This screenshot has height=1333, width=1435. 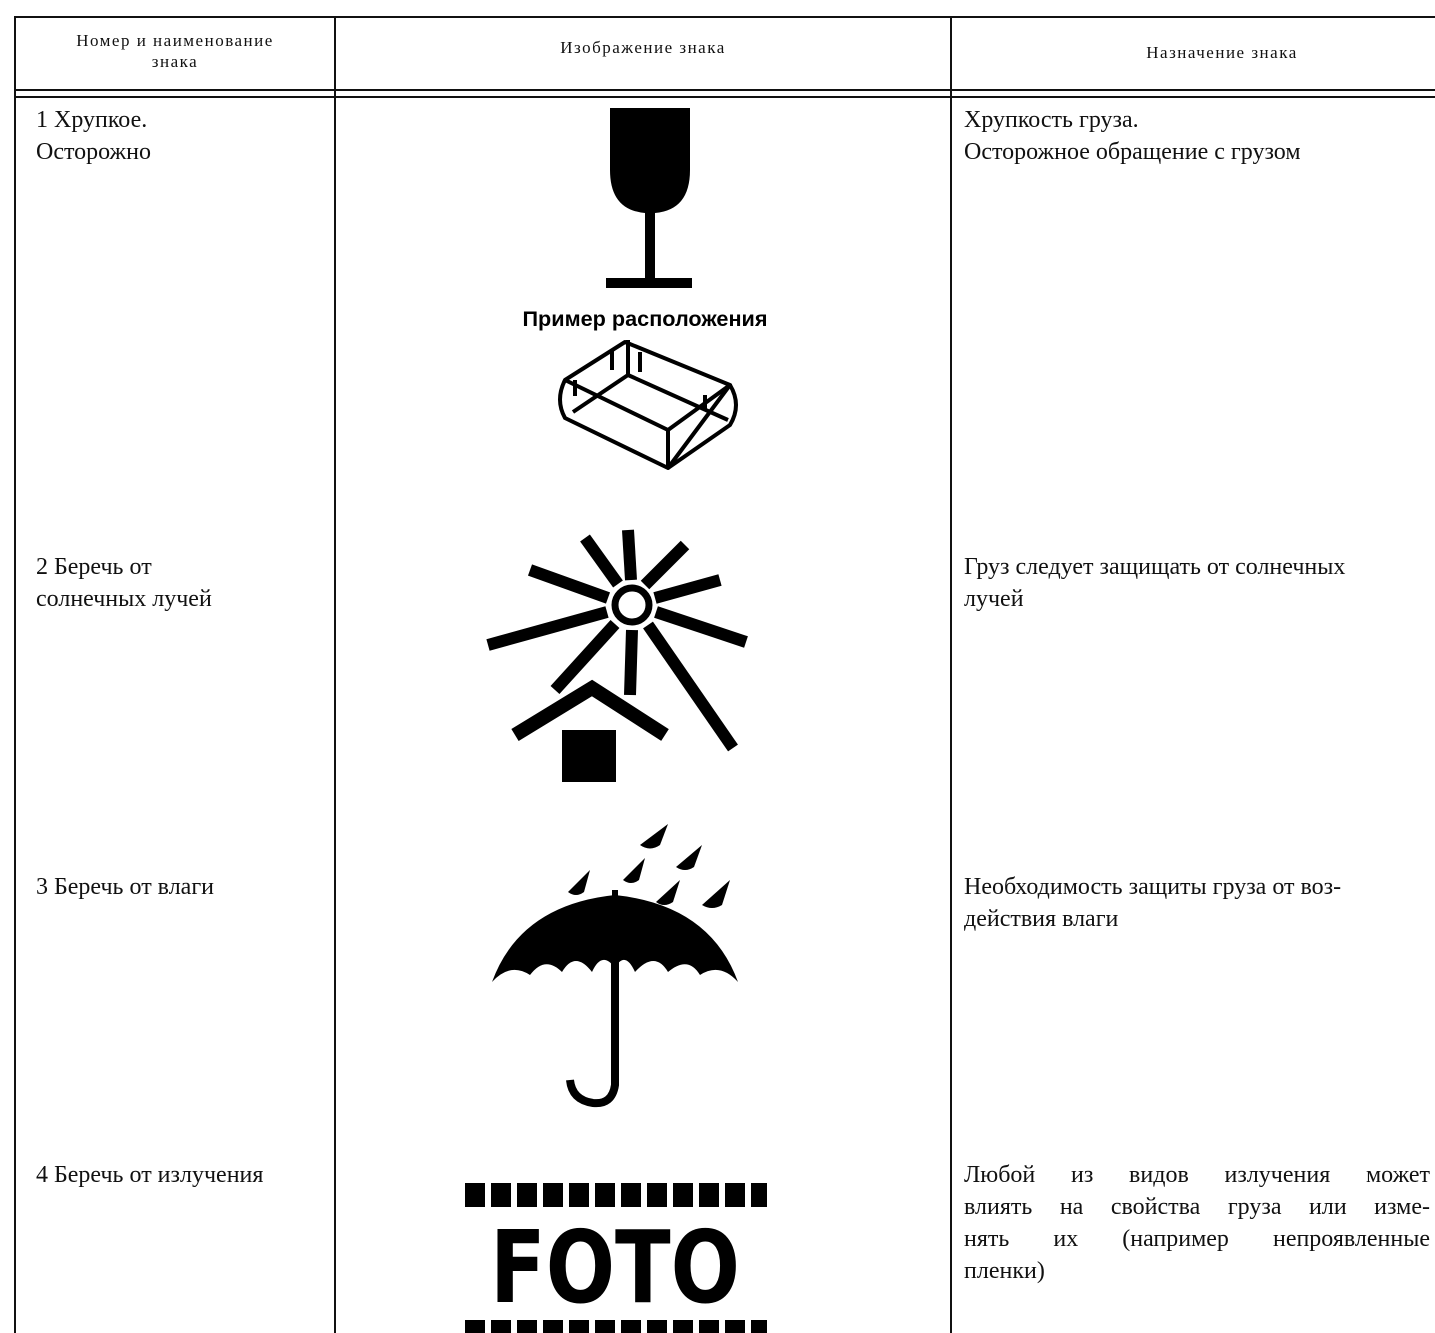 I want to click on cell-text: солнечных лучей, so click(x=124, y=599).